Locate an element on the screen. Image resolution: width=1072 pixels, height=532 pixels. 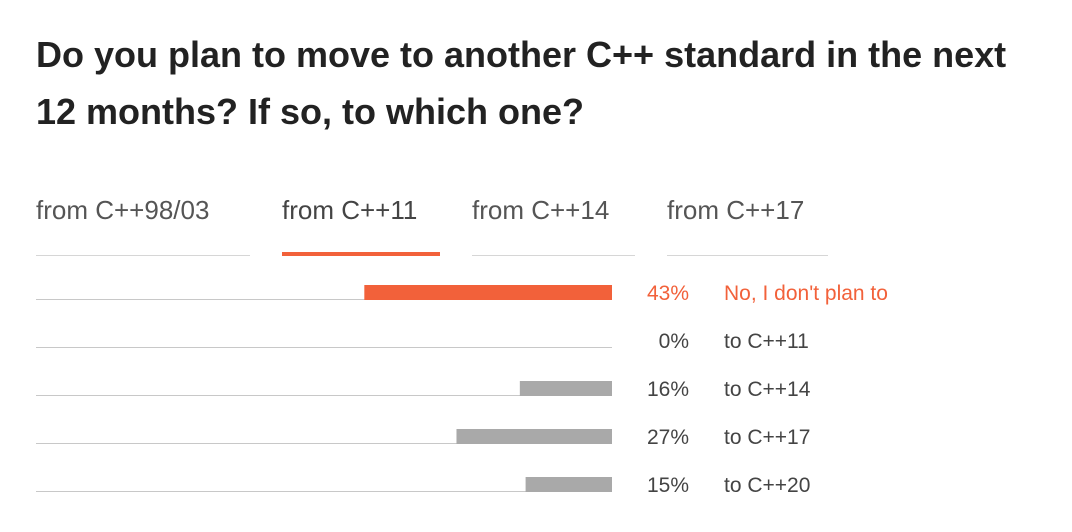
tab-from-cpp17: from C++17 is located at coordinates (747, 223).